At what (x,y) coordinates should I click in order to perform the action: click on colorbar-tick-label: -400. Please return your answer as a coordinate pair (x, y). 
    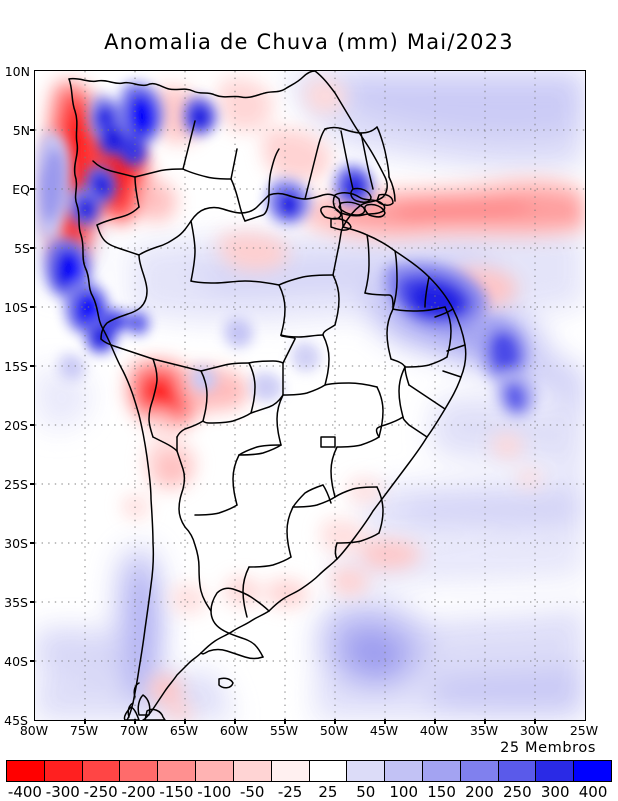
    Looking at the image, I should click on (24, 792).